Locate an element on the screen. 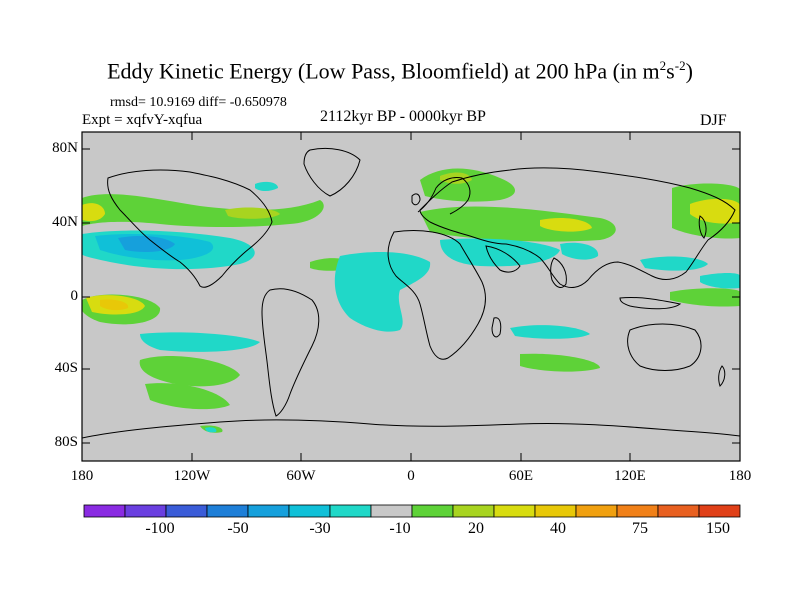 The image size is (800, 600). contour-orange-trop is located at coordinates (114, 305).